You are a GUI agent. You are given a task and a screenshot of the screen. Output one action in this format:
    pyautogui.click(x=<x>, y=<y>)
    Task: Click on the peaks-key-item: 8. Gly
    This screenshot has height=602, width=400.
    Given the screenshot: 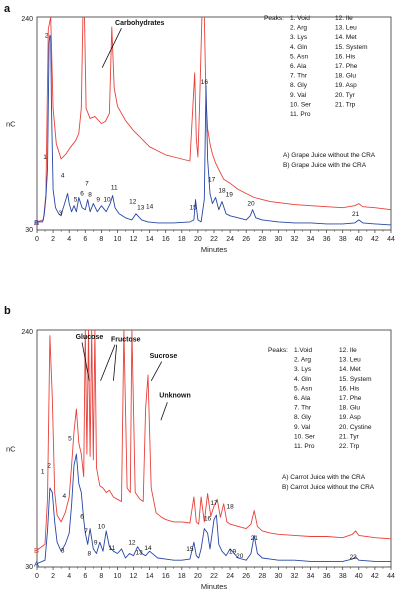 What is the action you would take?
    pyautogui.click(x=299, y=85)
    